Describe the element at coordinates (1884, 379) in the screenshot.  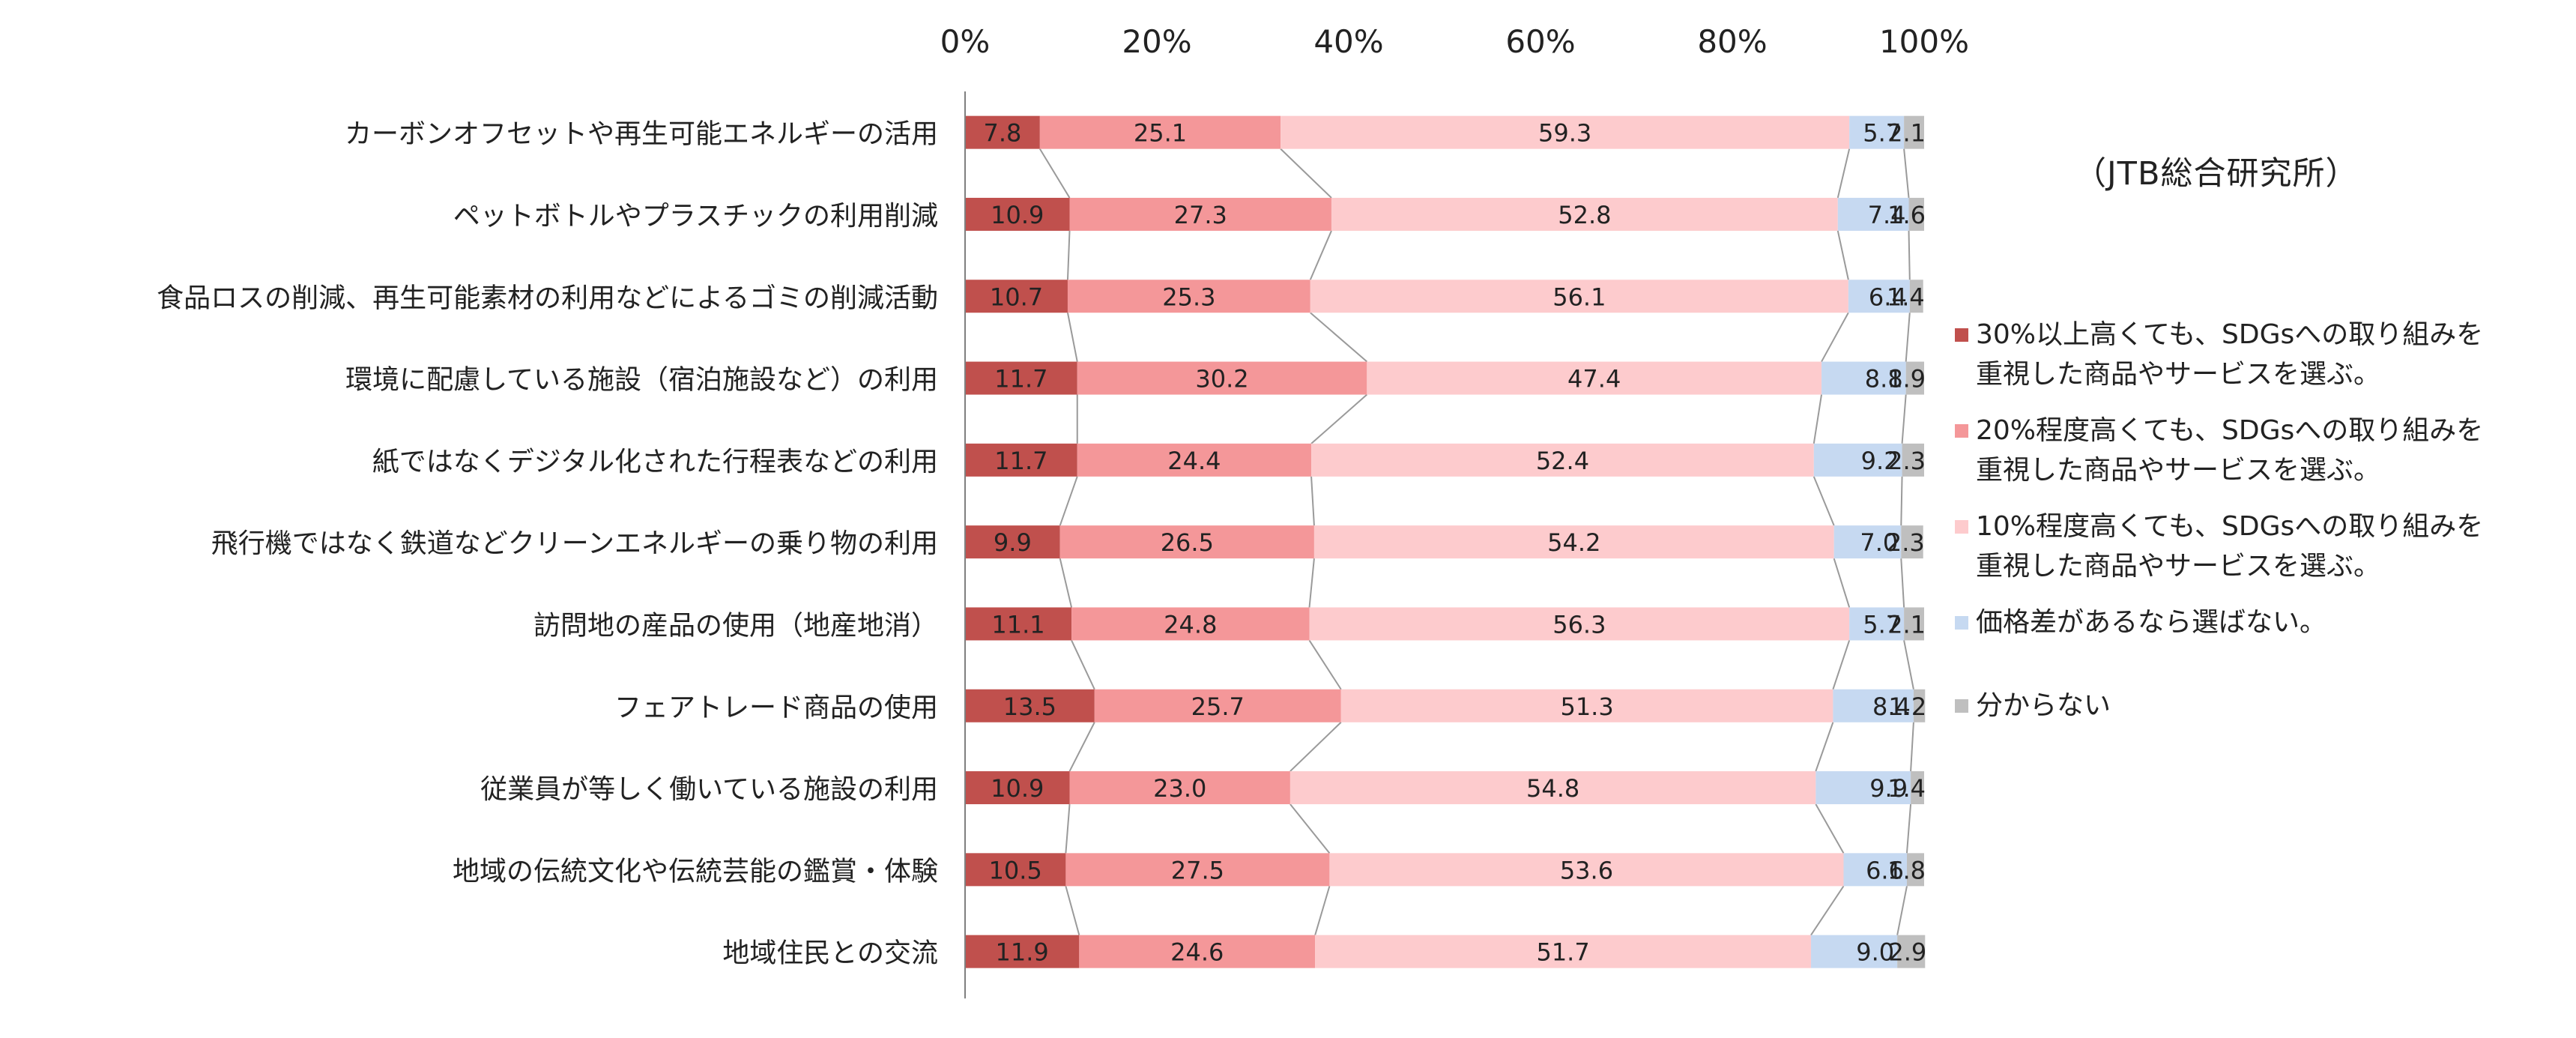
I see `data-label: 8.8` at that location.